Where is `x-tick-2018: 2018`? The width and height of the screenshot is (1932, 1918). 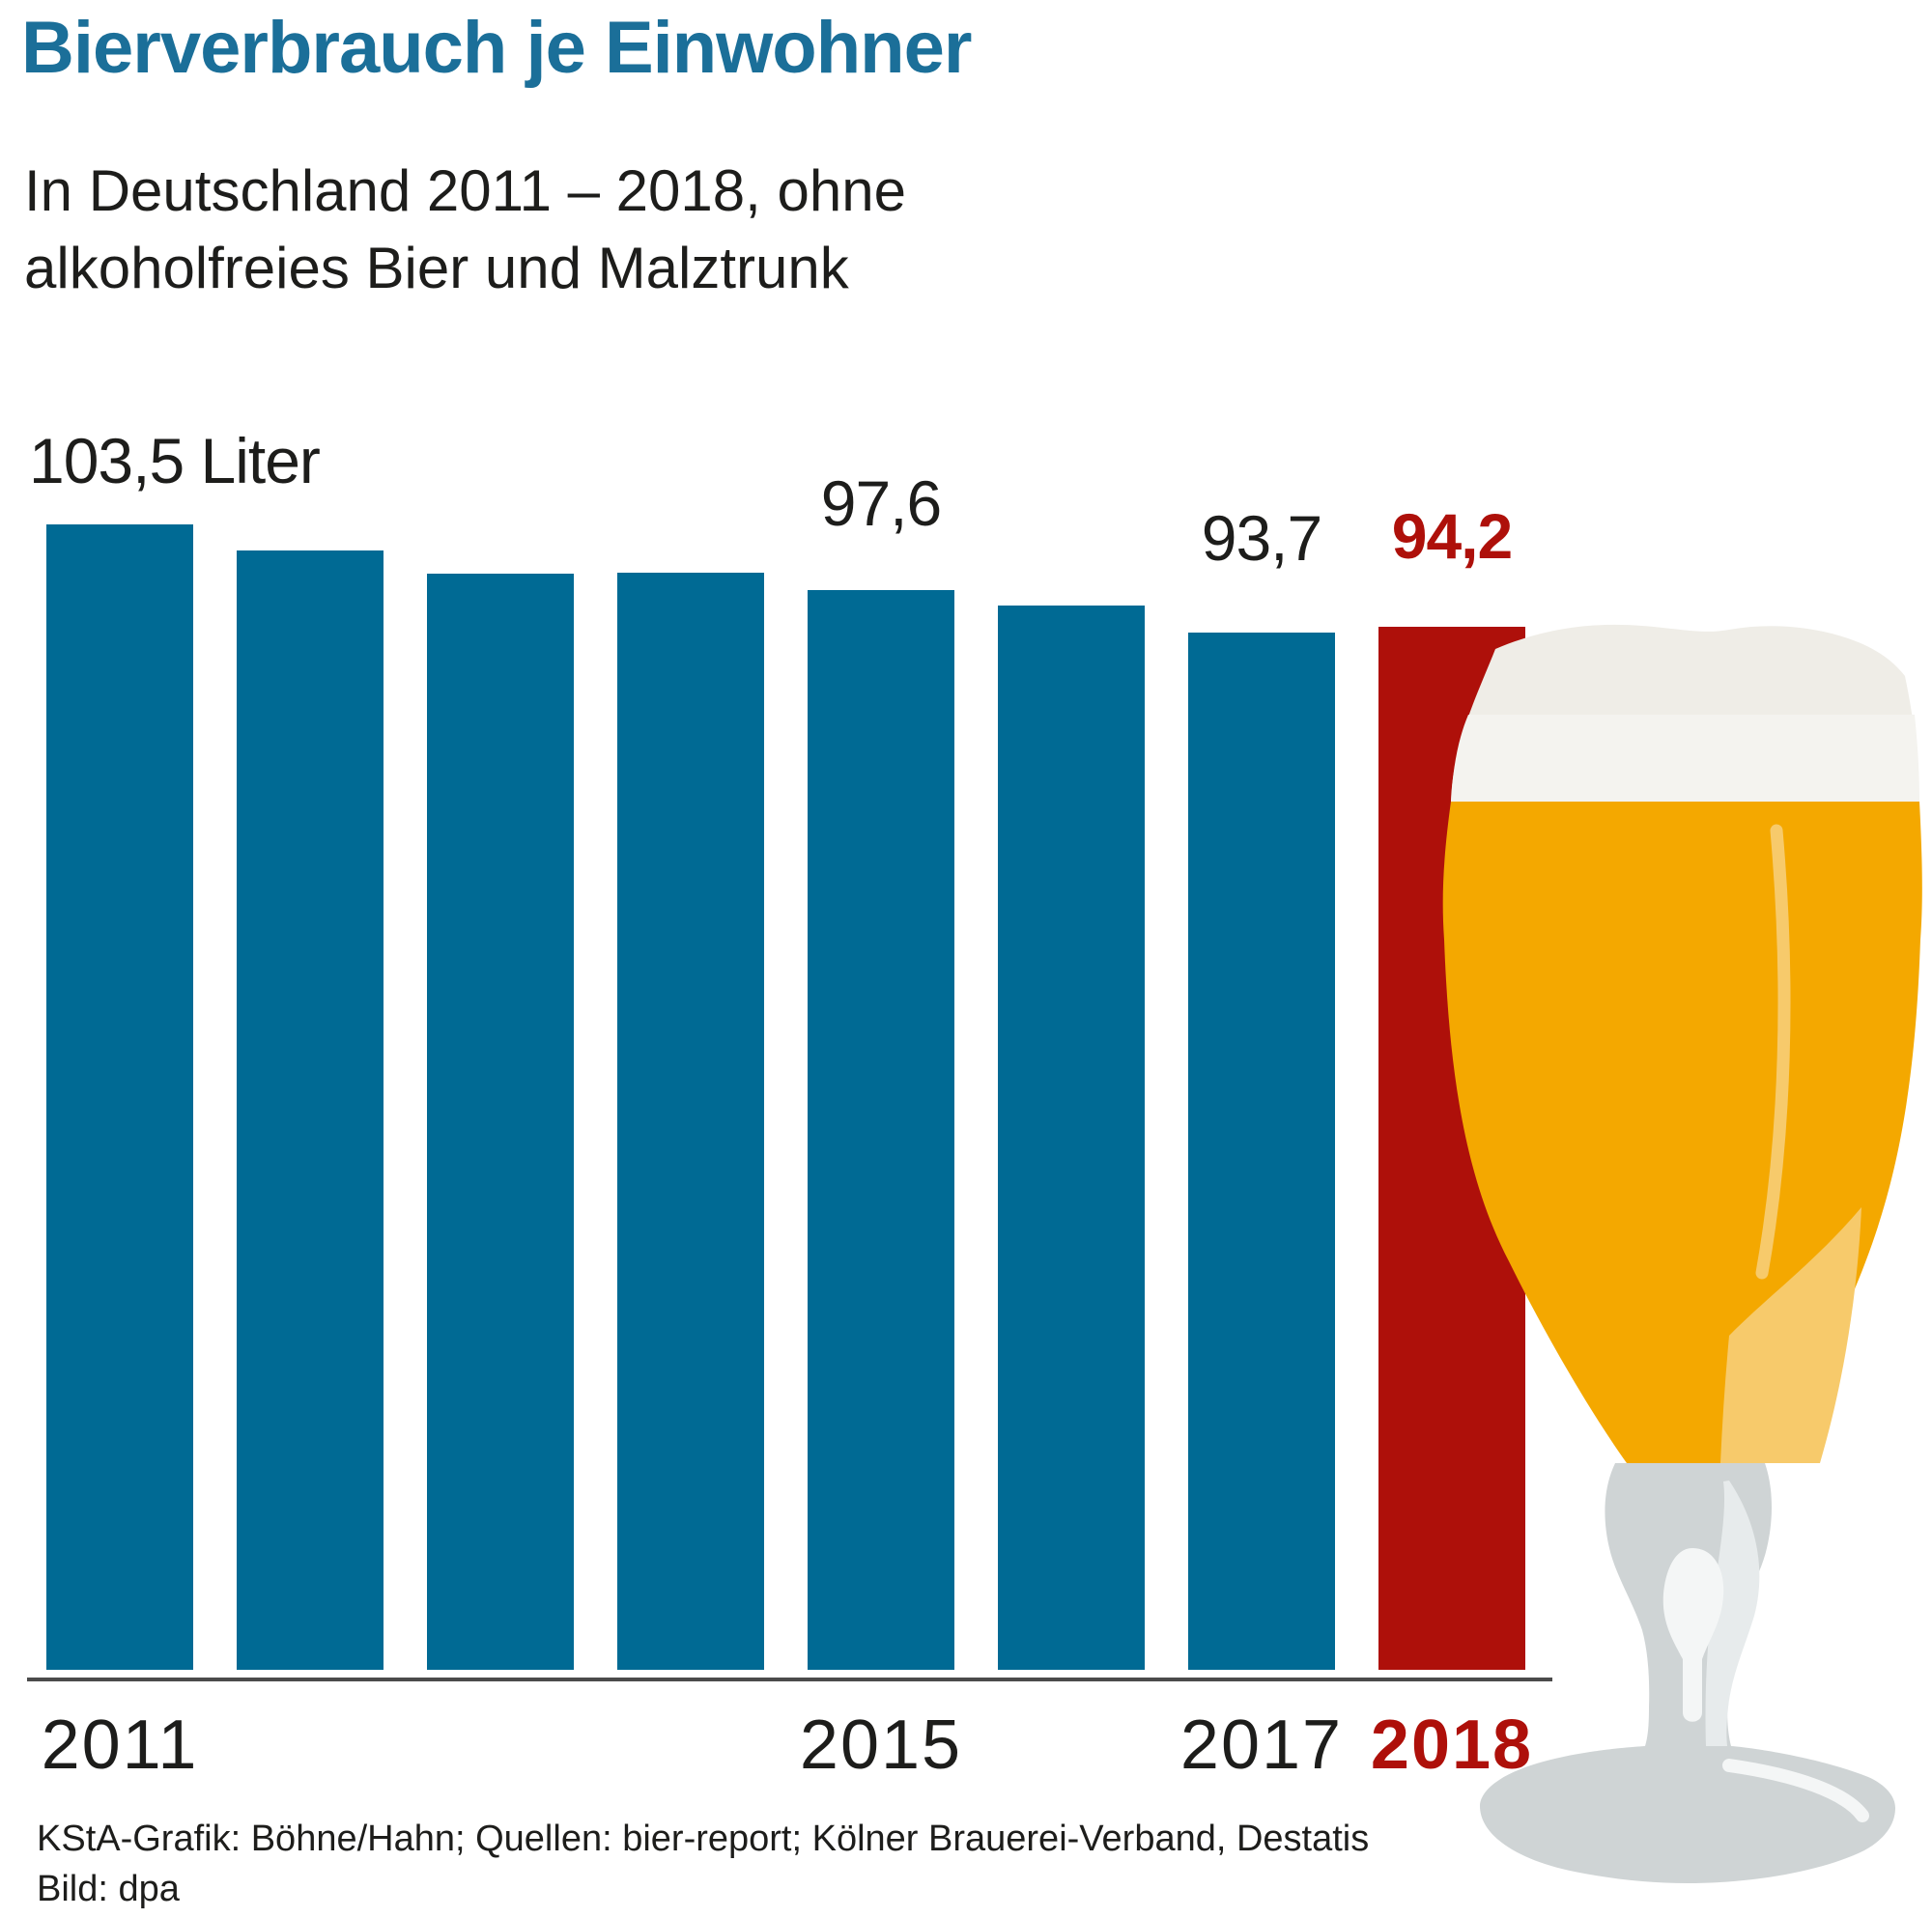 x-tick-2018: 2018 is located at coordinates (1452, 1745).